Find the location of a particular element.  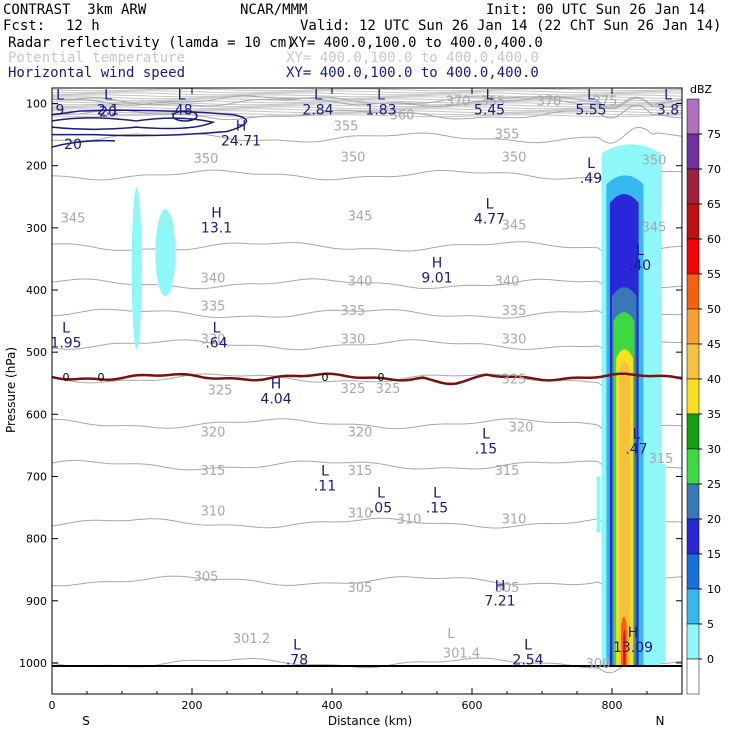

colorbar-label: 15 is located at coordinates (714, 554).